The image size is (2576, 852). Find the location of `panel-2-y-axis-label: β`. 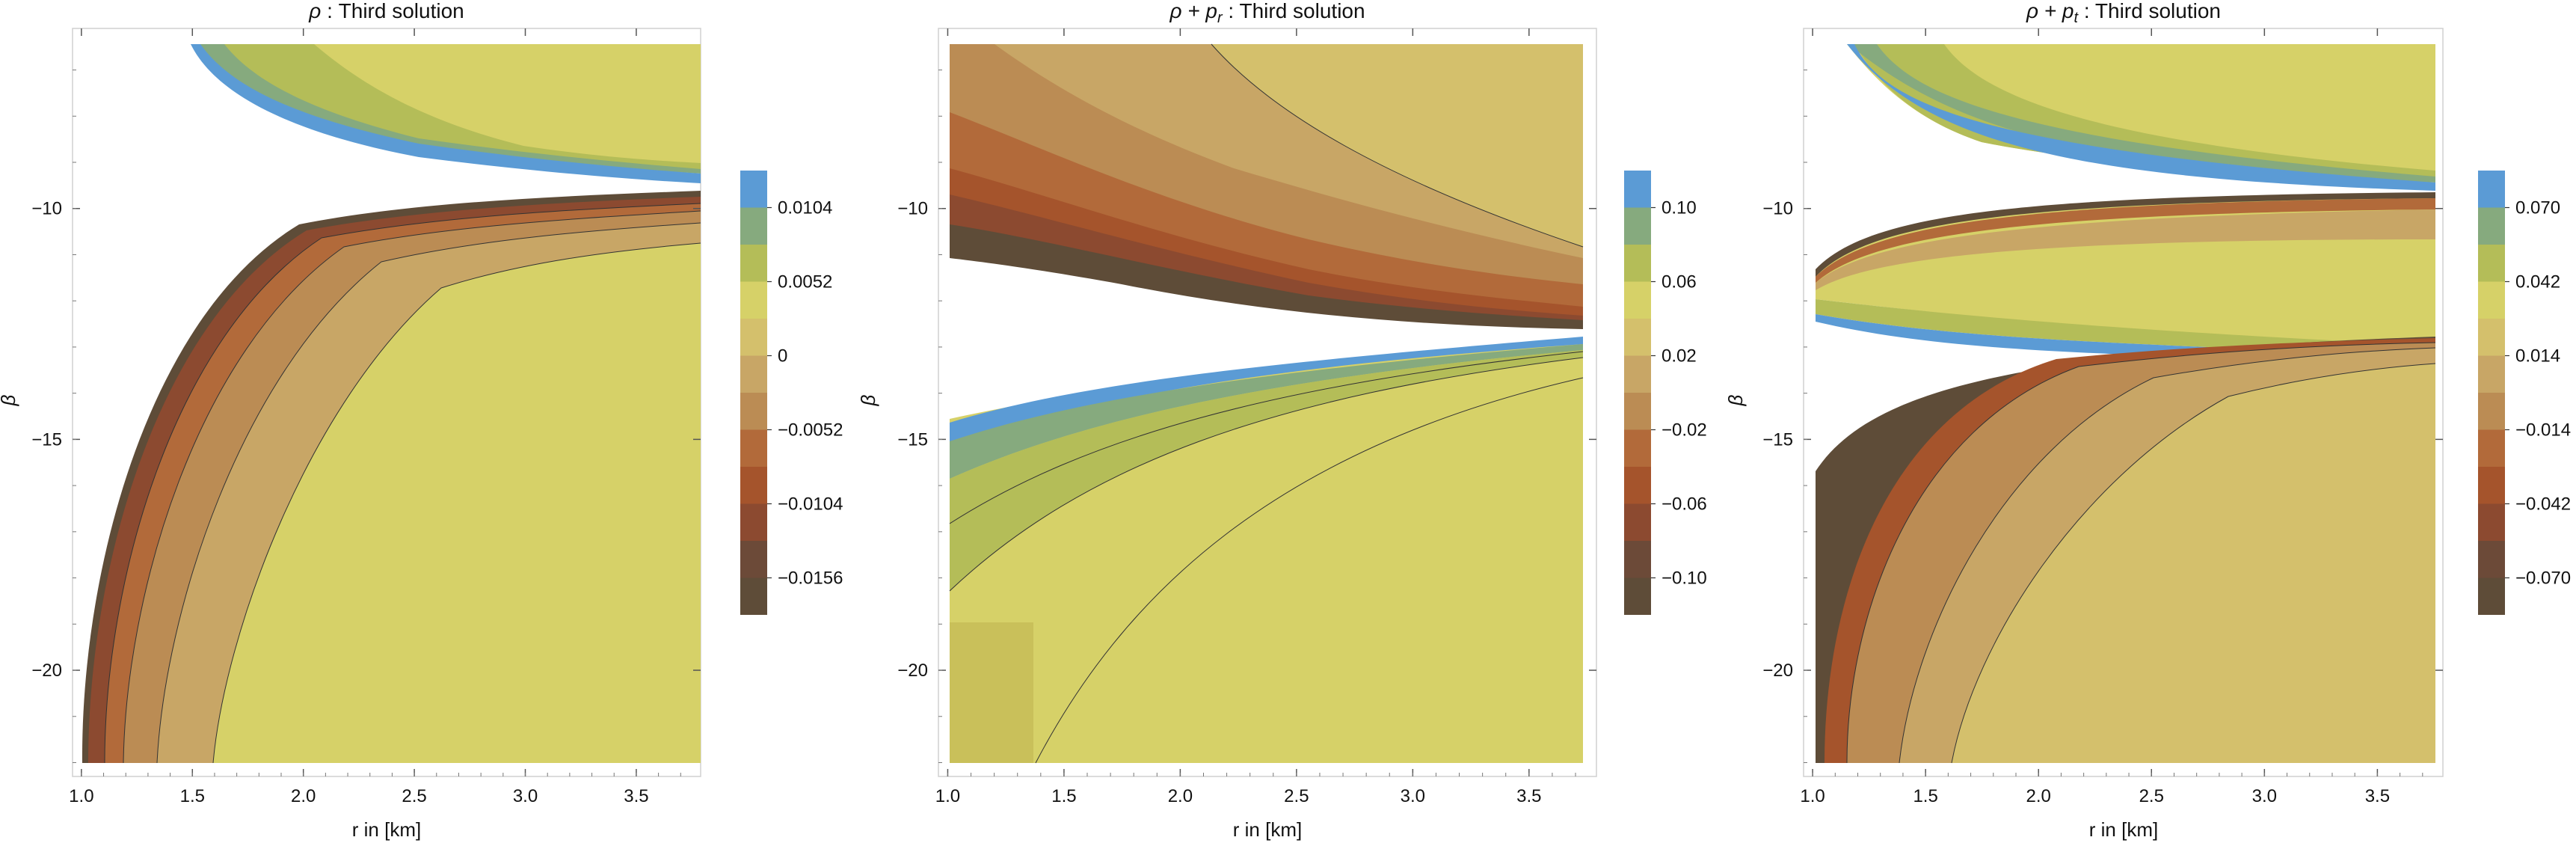

panel-2-y-axis-label: β is located at coordinates (868, 400).